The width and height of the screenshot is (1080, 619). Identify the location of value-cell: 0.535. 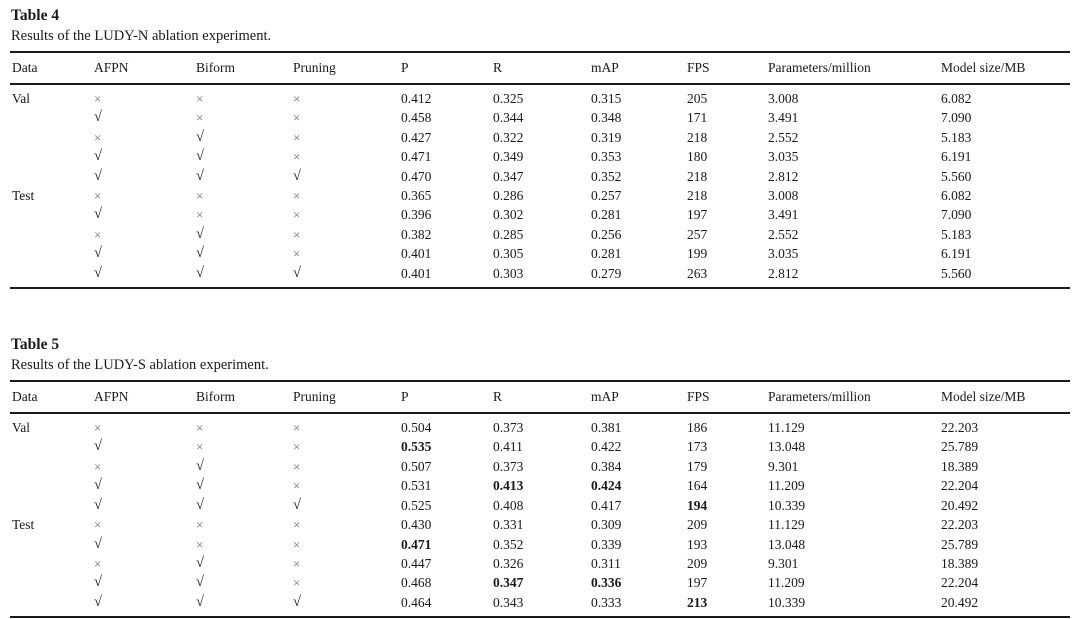
(416, 447).